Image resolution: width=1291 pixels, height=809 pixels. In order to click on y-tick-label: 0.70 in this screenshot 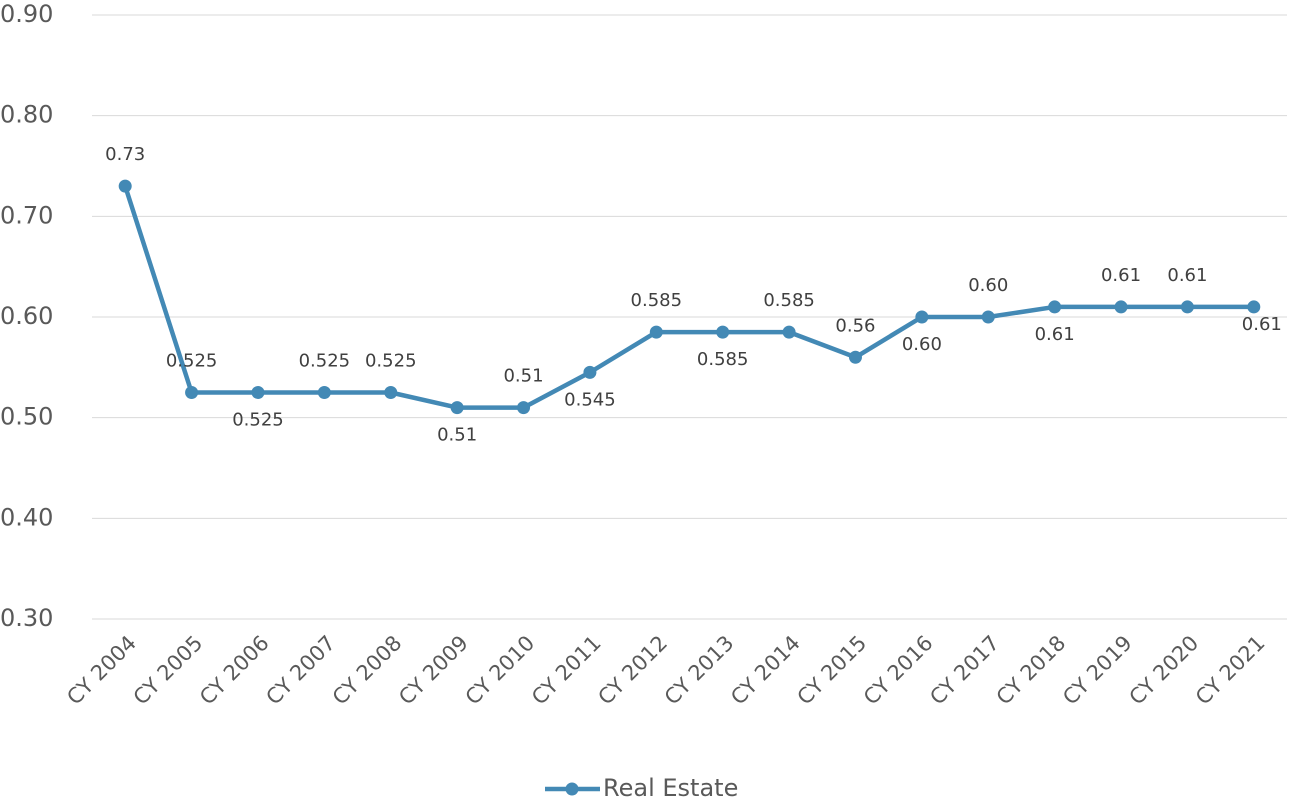, I will do `click(26, 215)`.